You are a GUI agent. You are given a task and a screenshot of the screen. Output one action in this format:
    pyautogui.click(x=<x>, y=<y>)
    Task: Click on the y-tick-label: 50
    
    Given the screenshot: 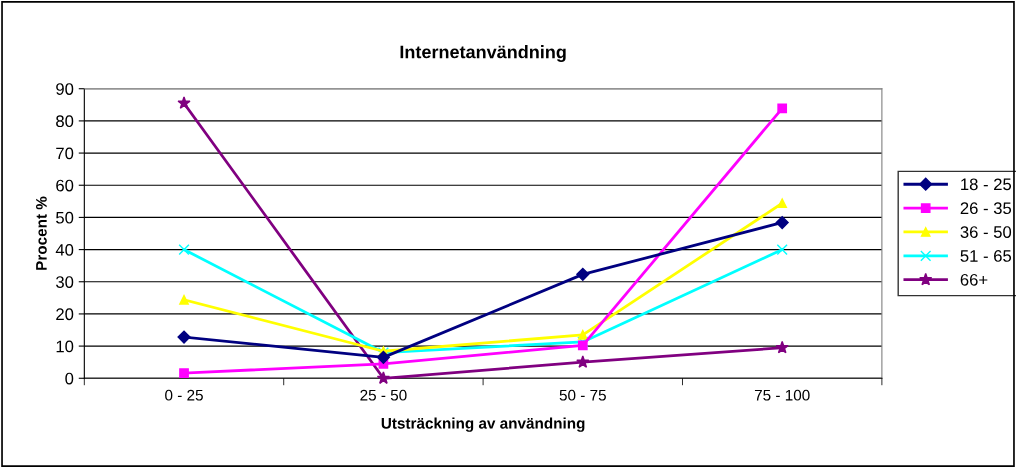 What is the action you would take?
    pyautogui.click(x=65, y=217)
    